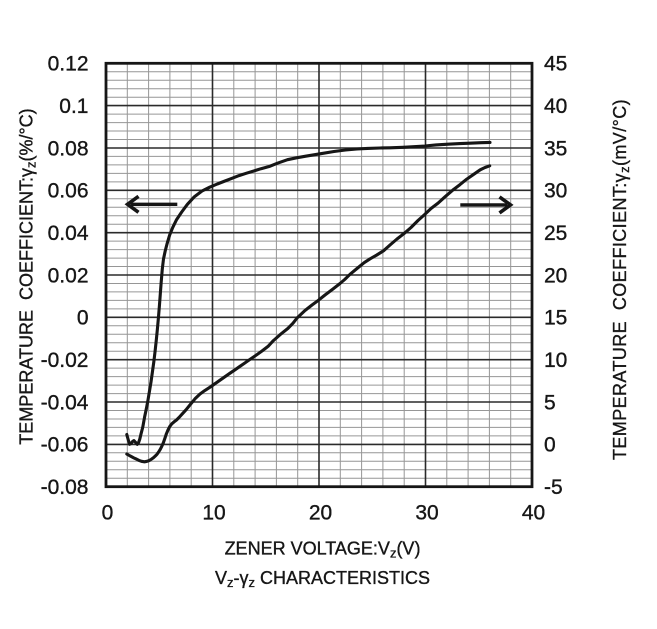 The height and width of the screenshot is (629, 657). What do you see at coordinates (555, 318) in the screenshot?
I see `svg-text: 15` at bounding box center [555, 318].